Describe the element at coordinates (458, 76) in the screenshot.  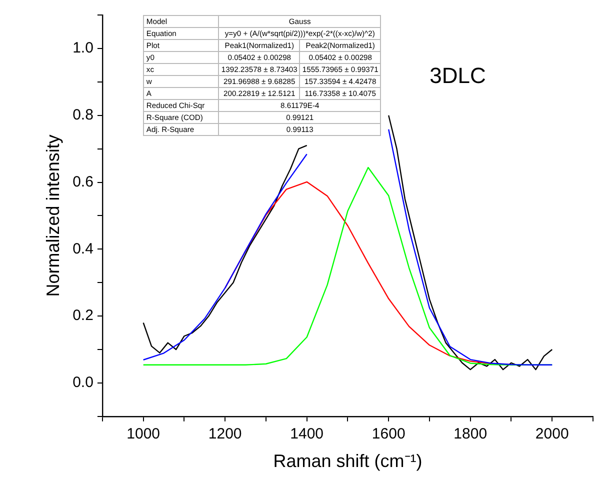
I see `annotation: 3DLC` at that location.